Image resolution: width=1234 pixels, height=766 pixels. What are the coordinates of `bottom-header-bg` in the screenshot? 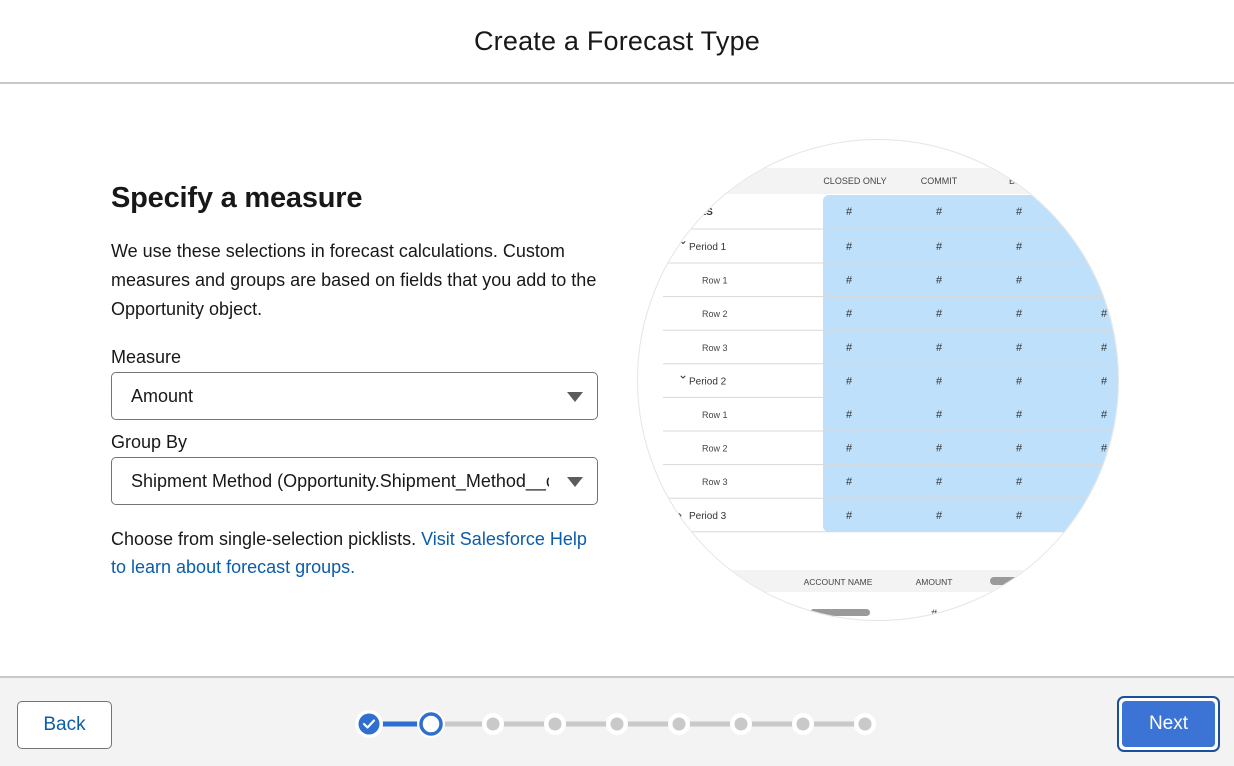 It's located at (878, 581).